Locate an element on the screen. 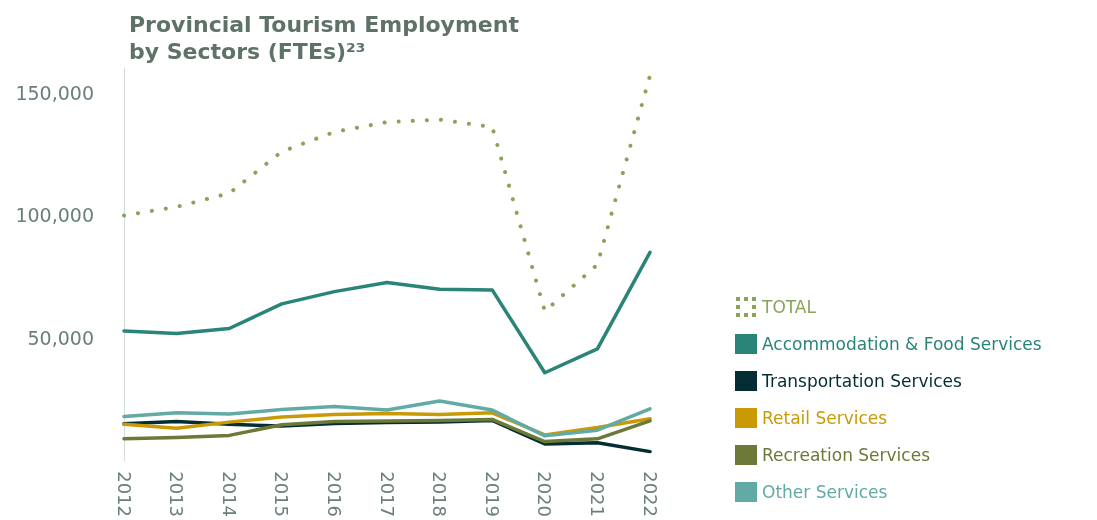 Image resolution: width=1097 pixels, height=520 pixels. x-tick-label: 2021 is located at coordinates (597, 494).